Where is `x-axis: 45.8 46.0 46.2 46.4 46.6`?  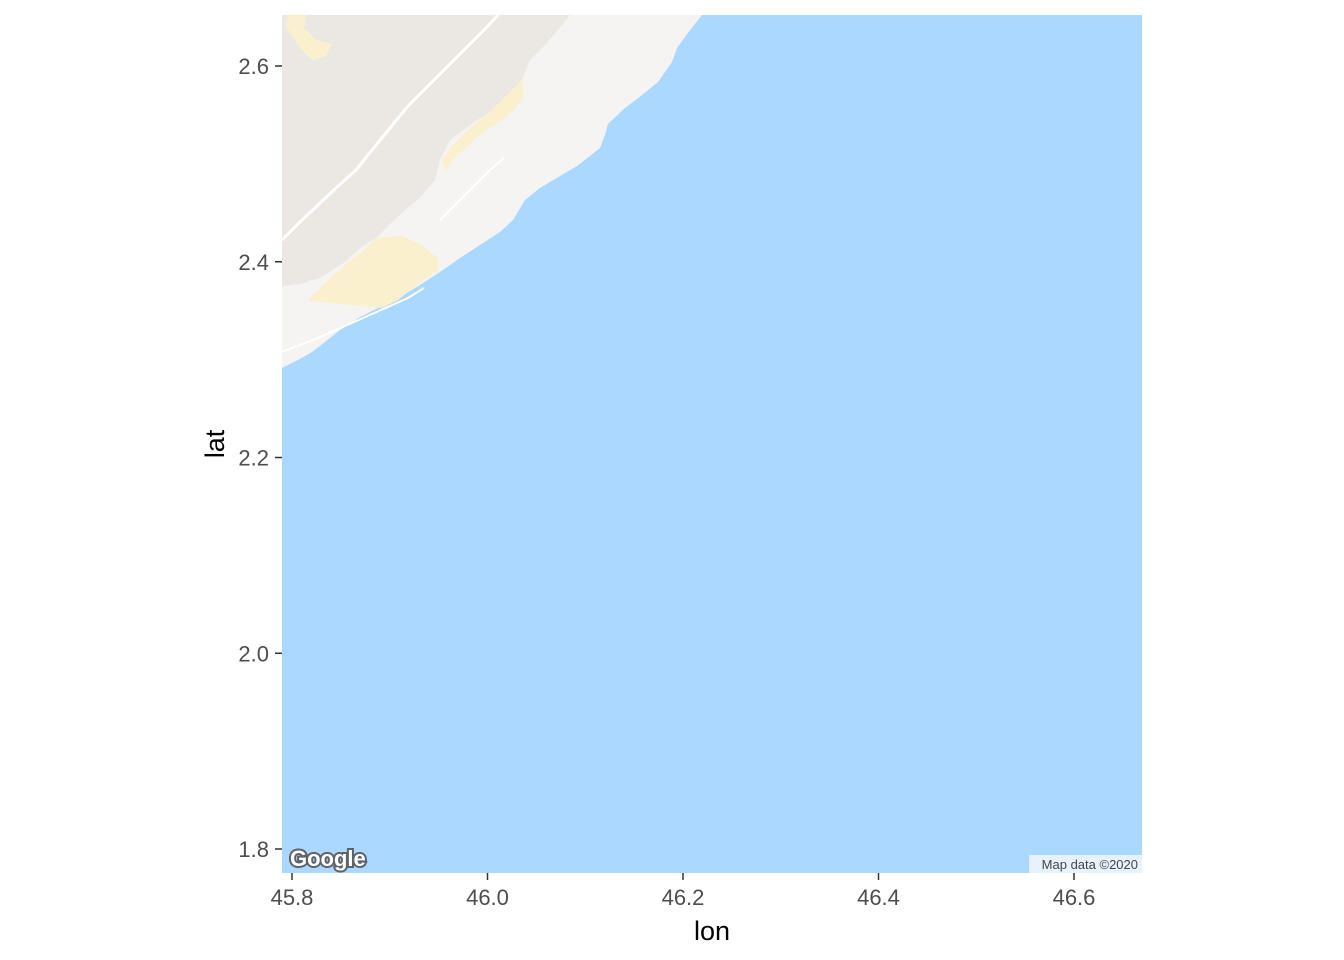 x-axis: 45.8 46.0 46.2 46.4 46.6 is located at coordinates (683, 891).